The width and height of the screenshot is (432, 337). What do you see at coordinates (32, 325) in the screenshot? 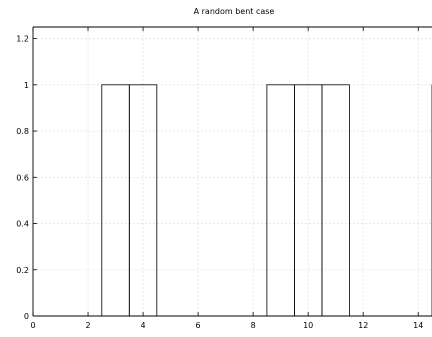
I see `x-tick-label-0: 0` at bounding box center [32, 325].